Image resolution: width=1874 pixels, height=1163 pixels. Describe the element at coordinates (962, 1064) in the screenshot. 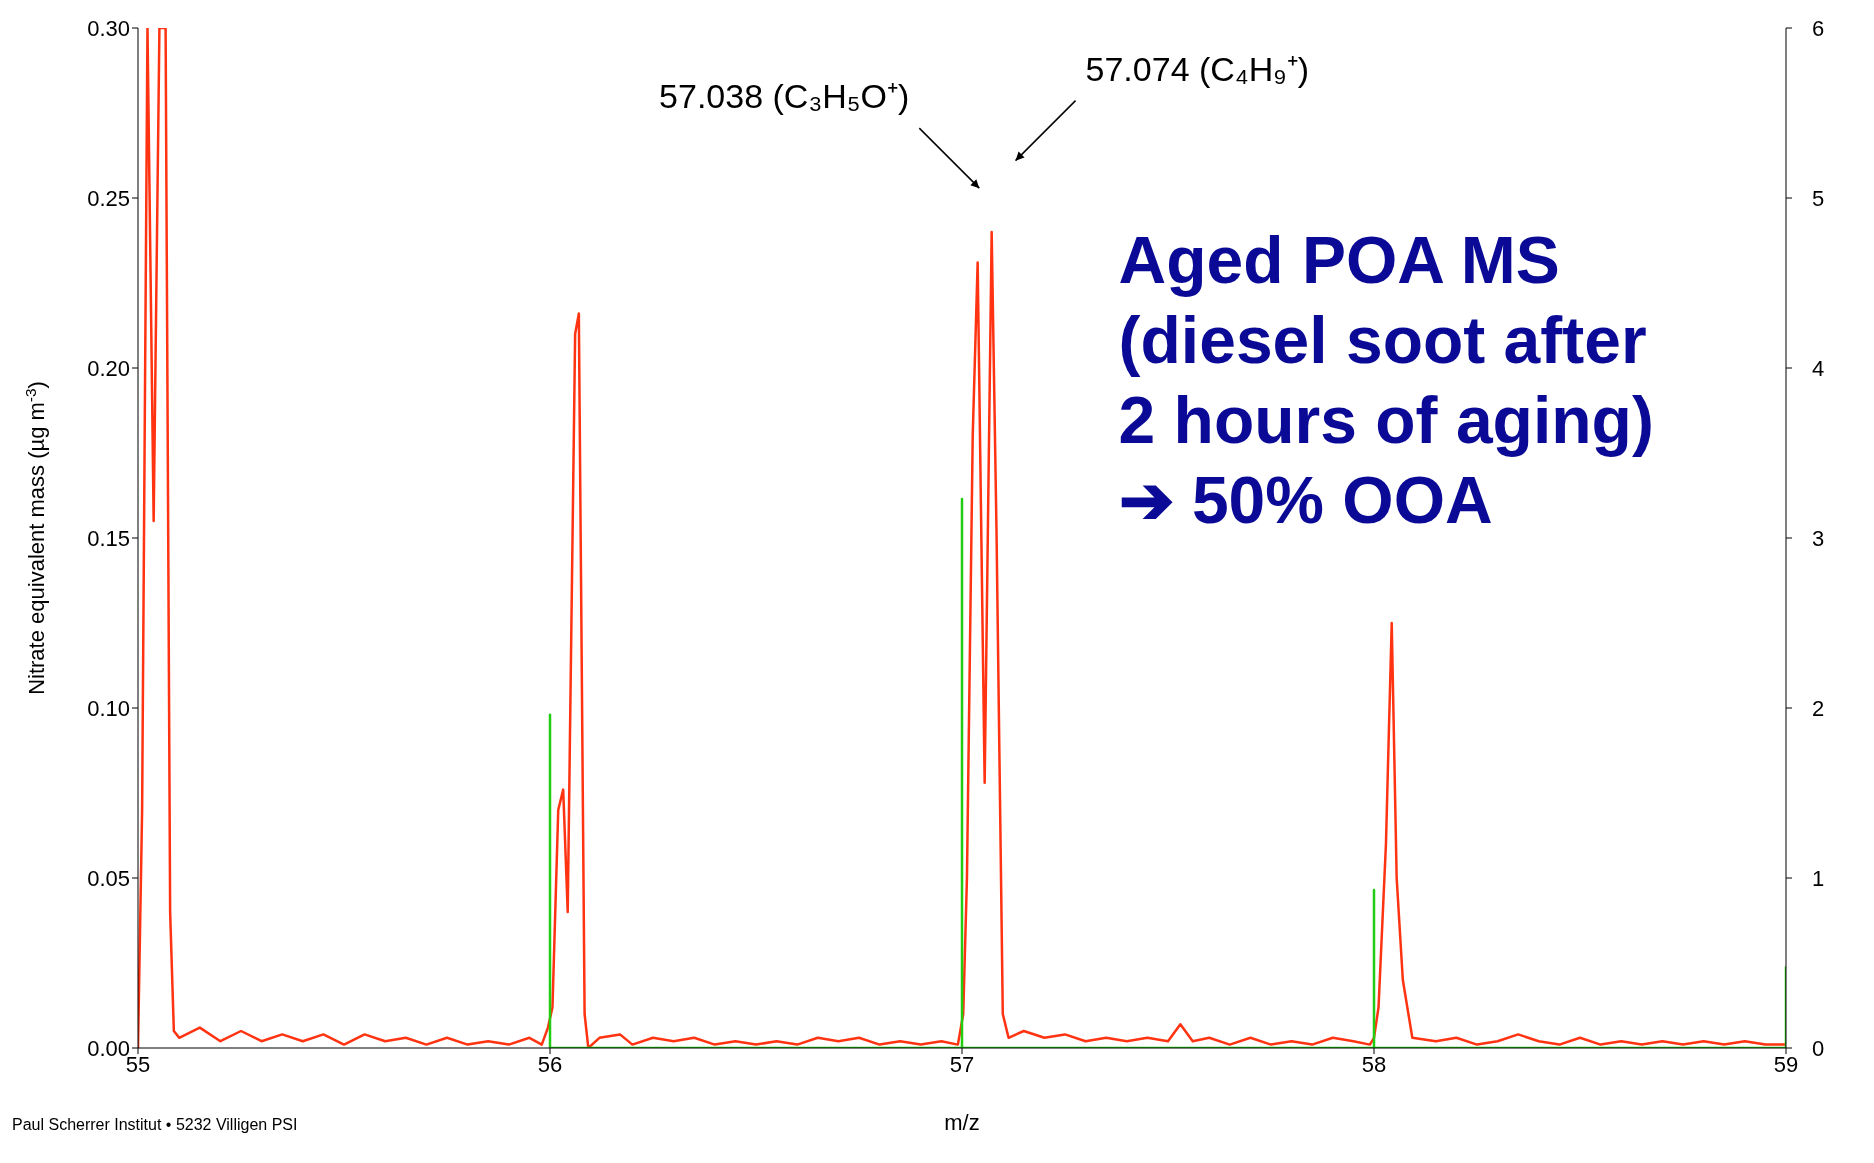

I see `x-tick-label: 57` at that location.